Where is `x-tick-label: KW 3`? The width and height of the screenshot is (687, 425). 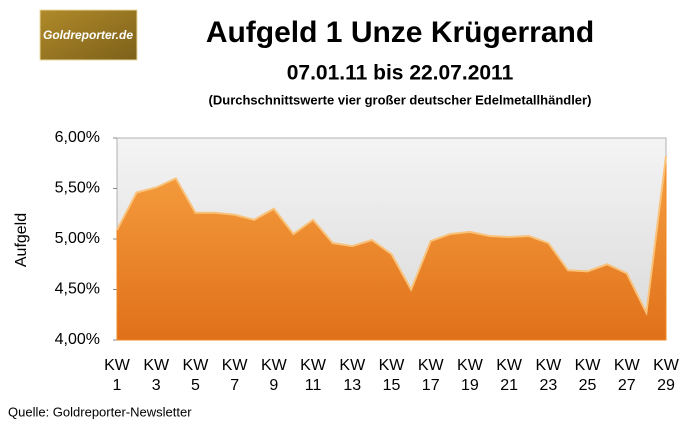 x-tick-label: KW 3 is located at coordinates (156, 375).